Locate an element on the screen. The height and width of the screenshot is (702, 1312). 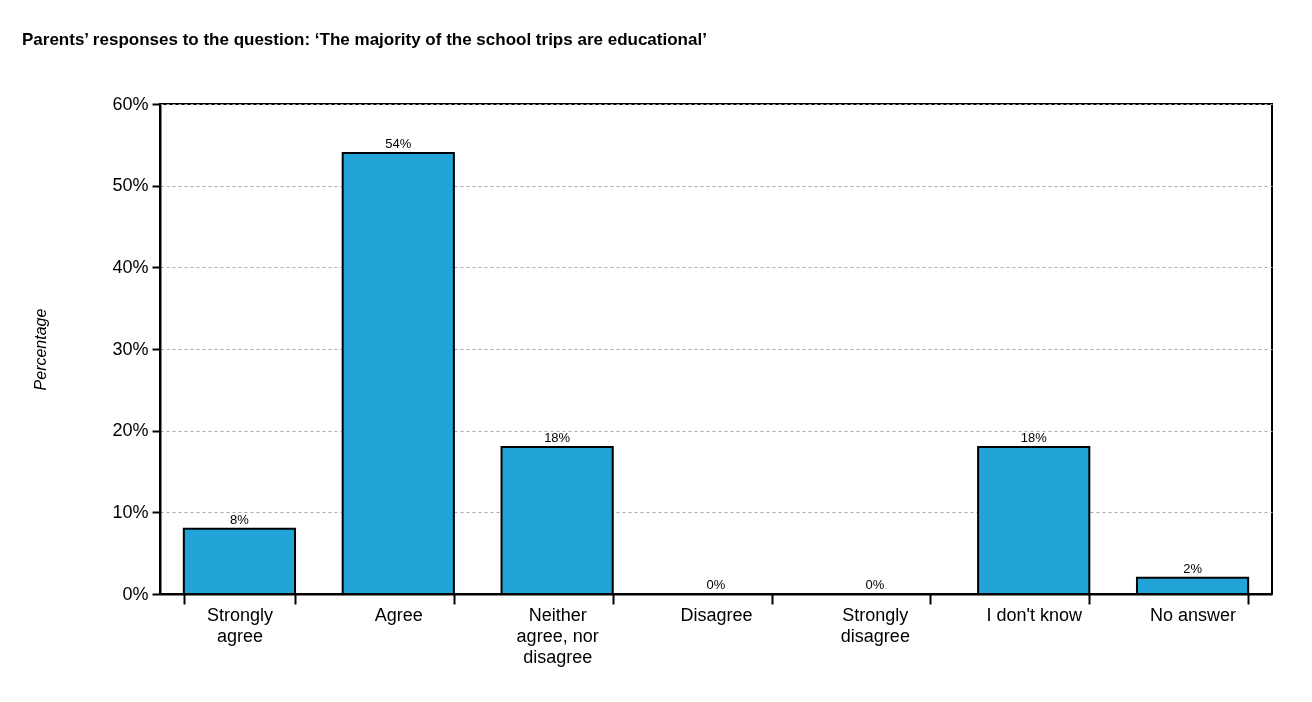
data-label: 2% is located at coordinates (1193, 568).